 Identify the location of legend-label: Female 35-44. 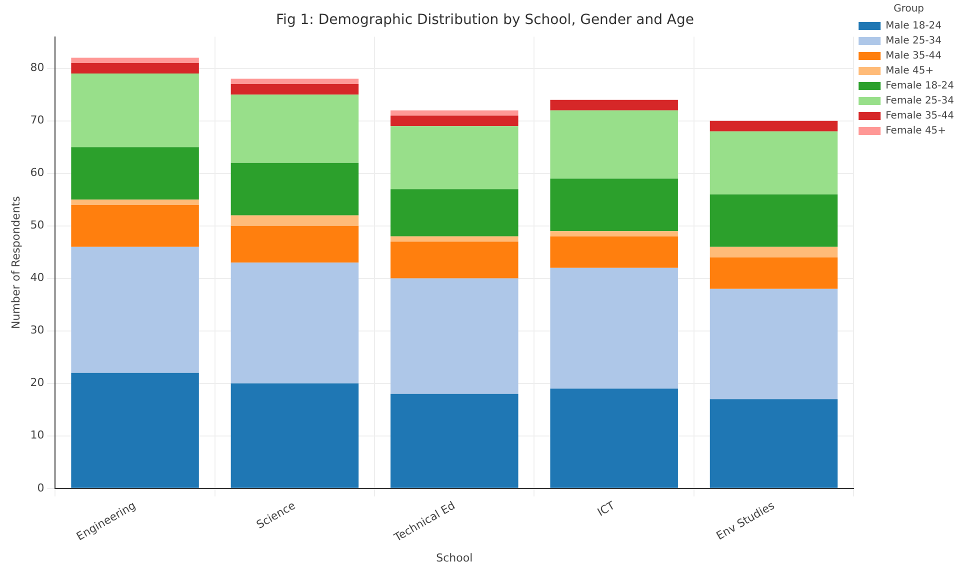
(920, 116).